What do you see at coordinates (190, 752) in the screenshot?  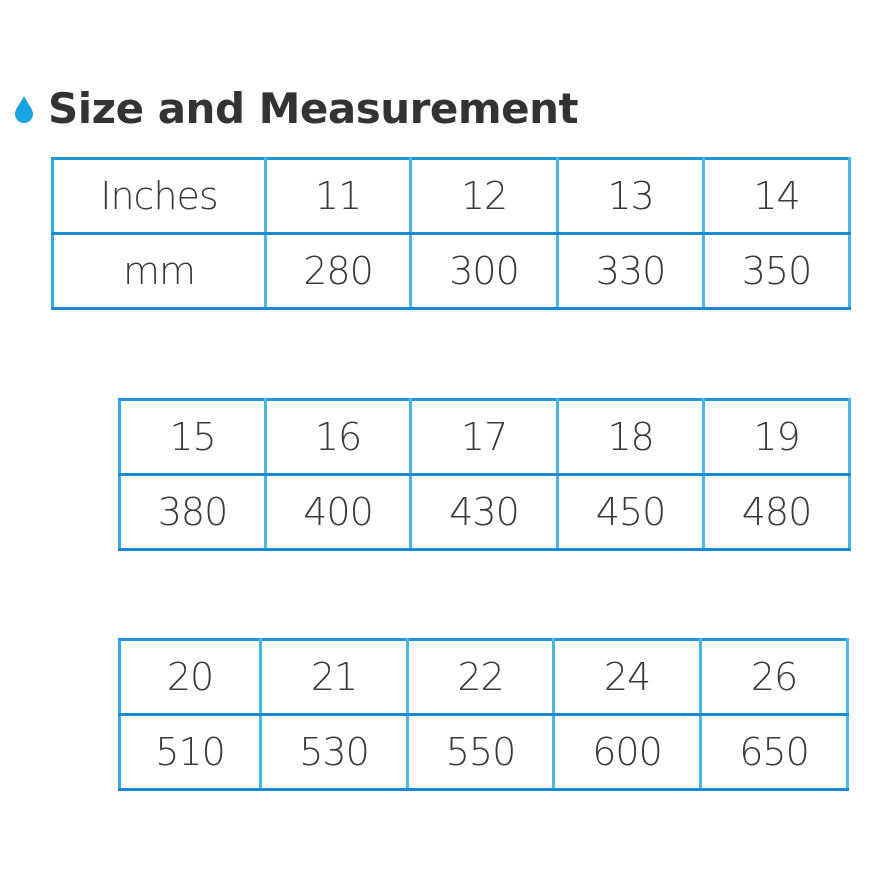 I see `table-cell: 510` at bounding box center [190, 752].